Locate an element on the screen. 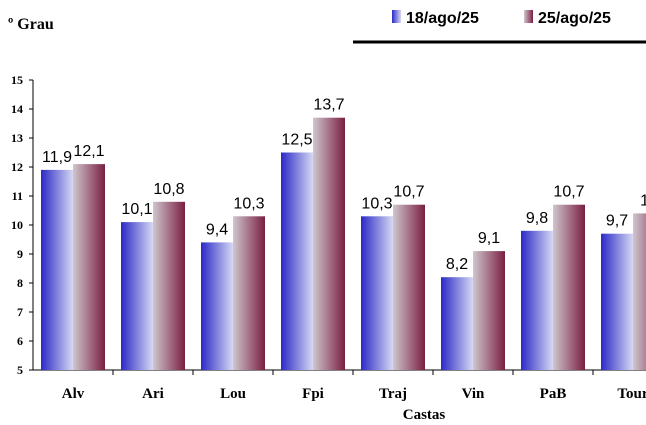 This screenshot has height=425, width=646. legend: 18/ago/25 25/ago/25 is located at coordinates (501, 18).